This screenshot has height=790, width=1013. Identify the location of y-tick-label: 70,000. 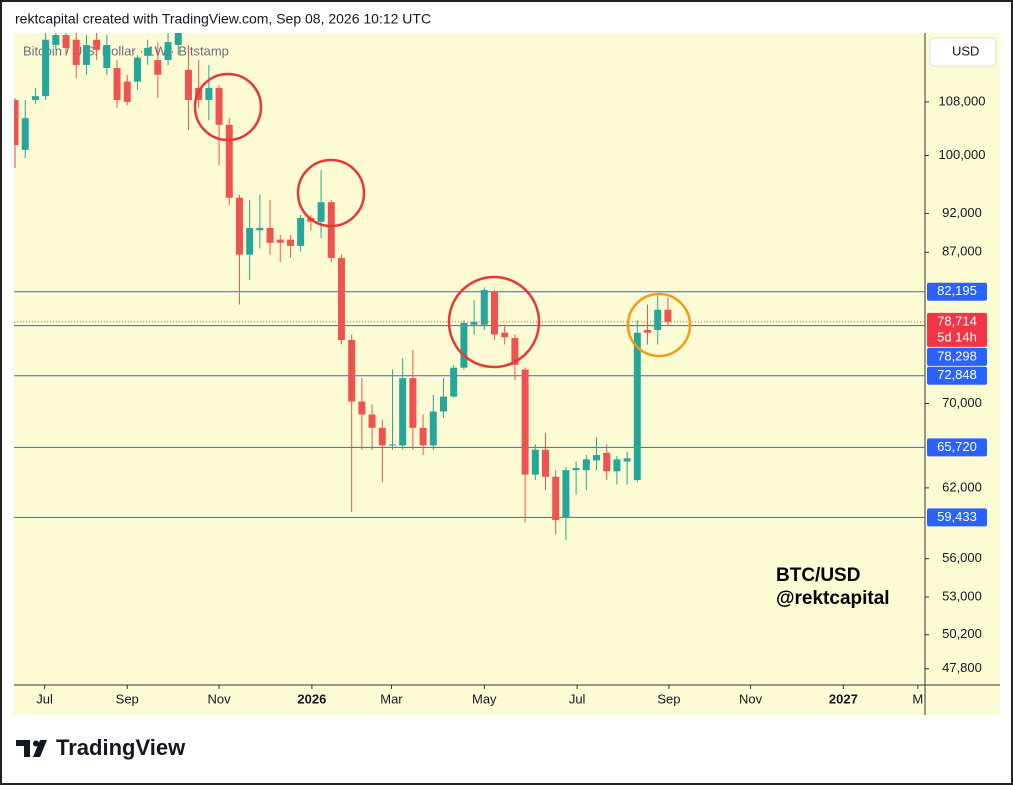
(962, 402).